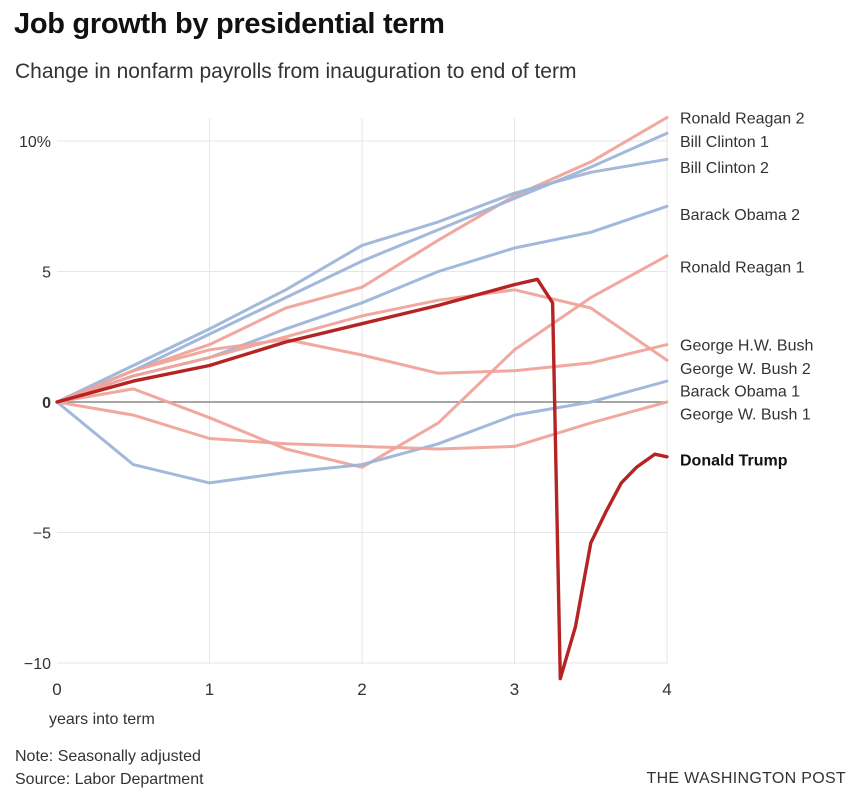 The height and width of the screenshot is (809, 858). I want to click on publisher-credit: THE WASHINGTON POST, so click(746, 778).